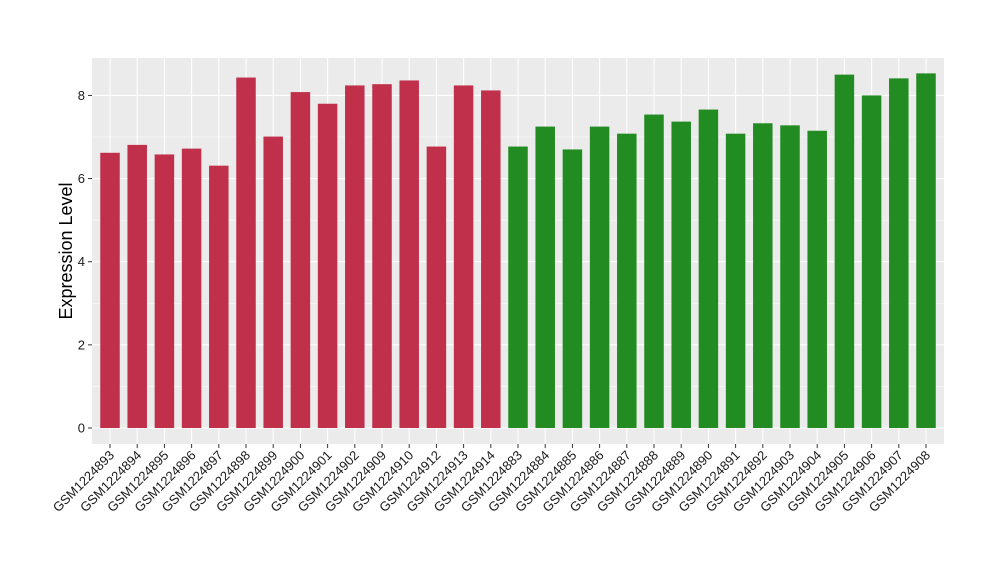 This screenshot has height=580, width=1000. I want to click on bar-GSM1224883, so click(518, 287).